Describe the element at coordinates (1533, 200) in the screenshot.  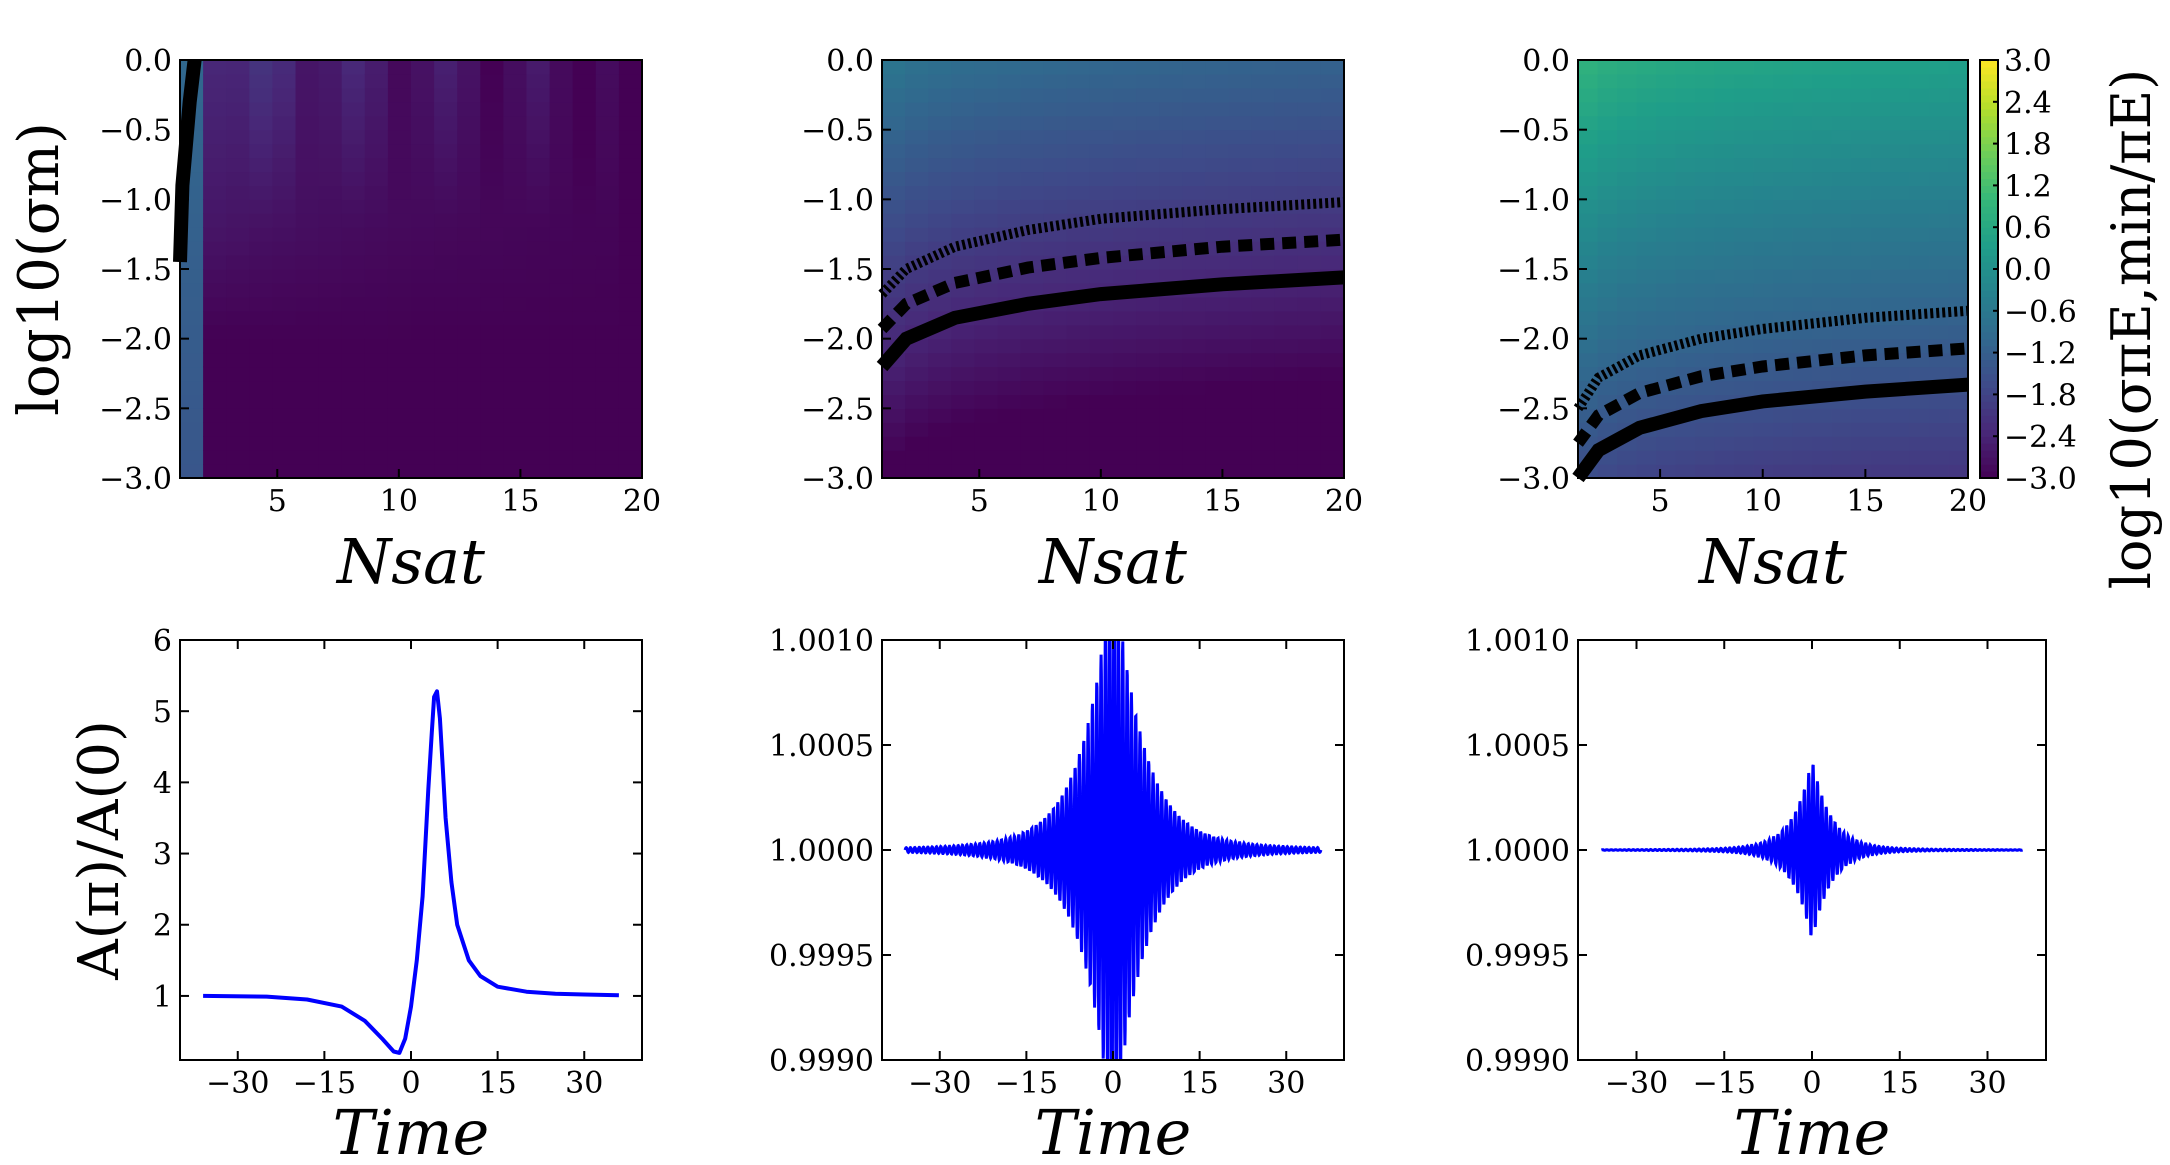
I see `y-tick-label: −1.0` at that location.